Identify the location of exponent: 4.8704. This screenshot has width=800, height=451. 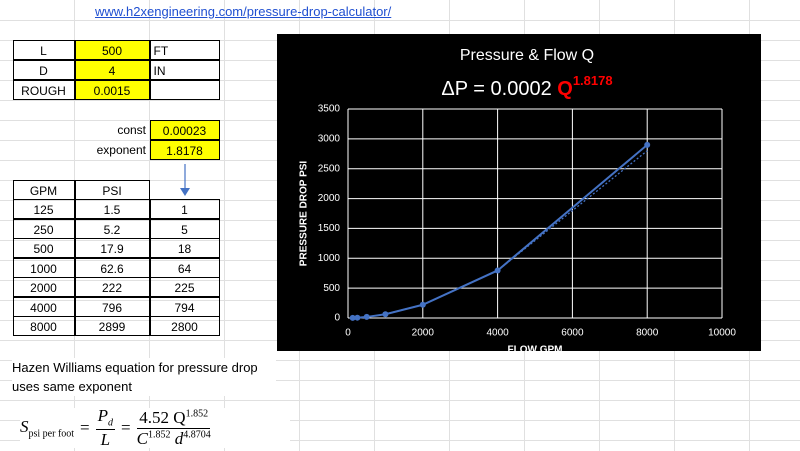
(197, 434).